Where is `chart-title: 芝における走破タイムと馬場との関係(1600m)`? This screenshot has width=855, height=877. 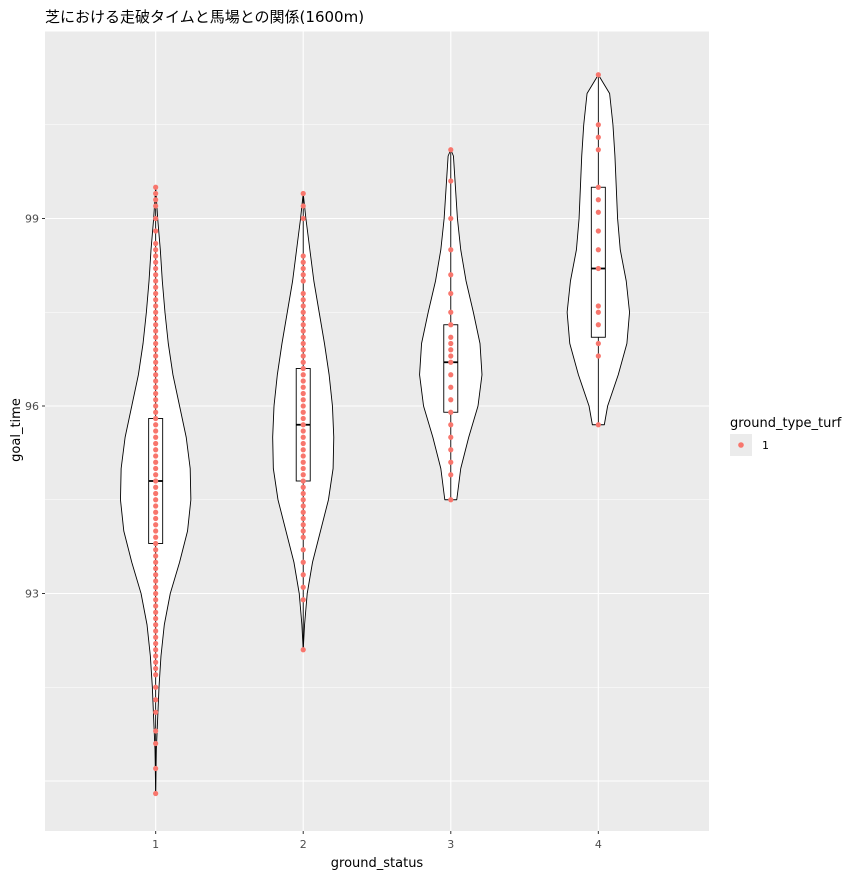 chart-title: 芝における走破タイムと馬場との関係(1600m) is located at coordinates (204, 17).